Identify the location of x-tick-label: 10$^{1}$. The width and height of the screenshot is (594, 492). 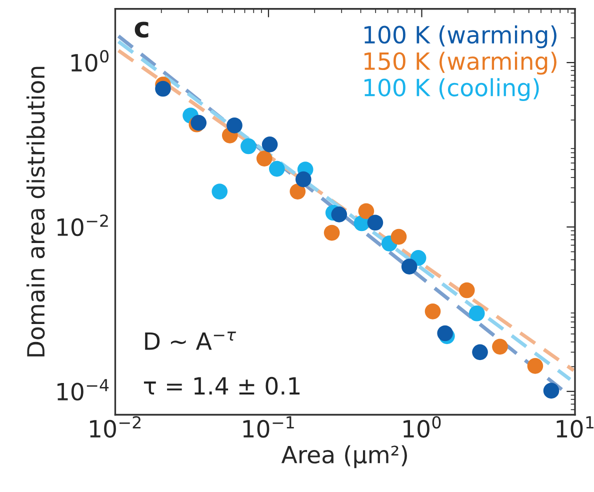
(575, 427).